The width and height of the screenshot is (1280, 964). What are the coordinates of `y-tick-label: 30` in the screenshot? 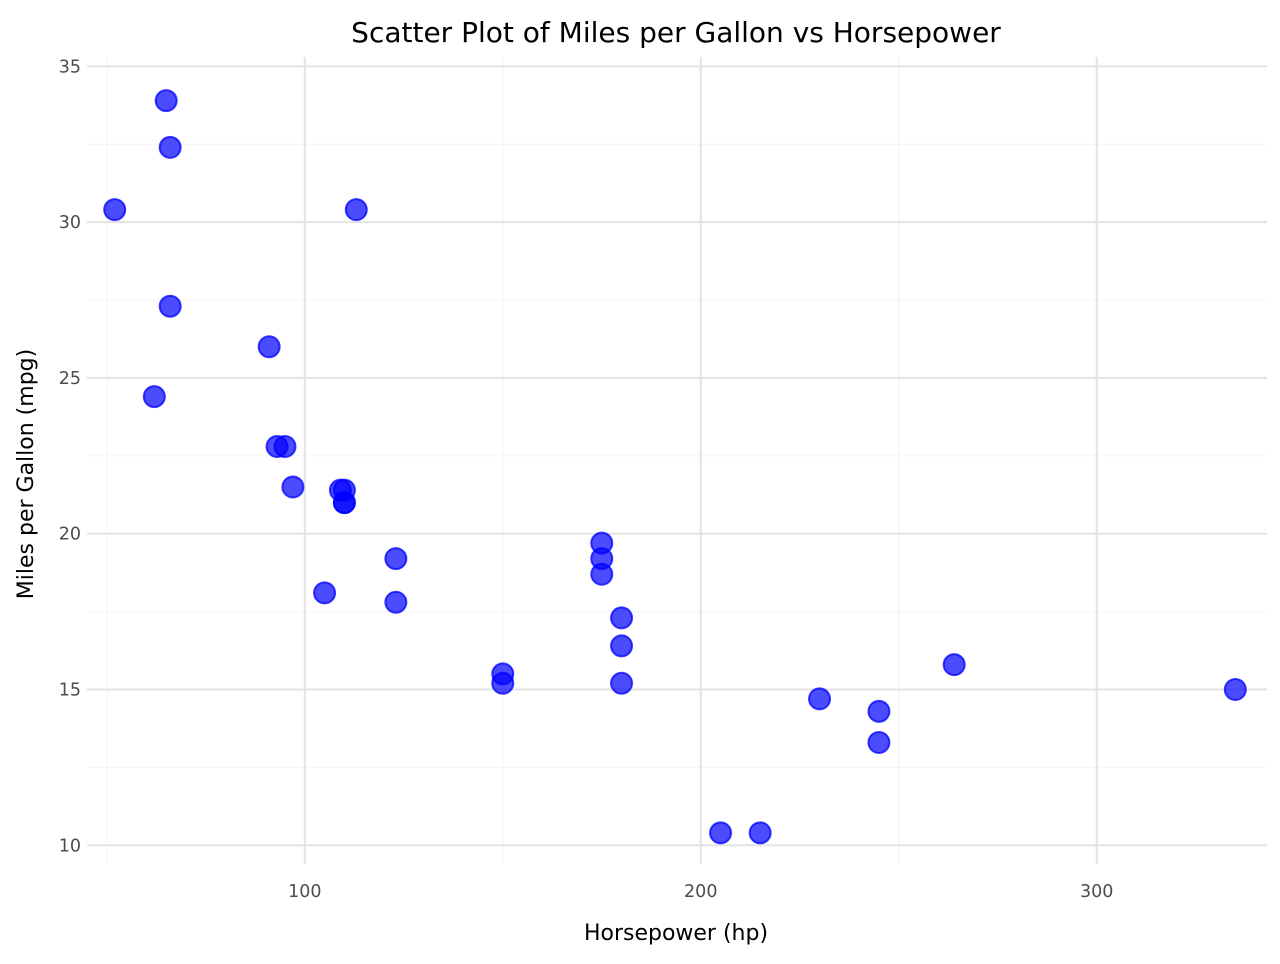 It's located at (70, 223).